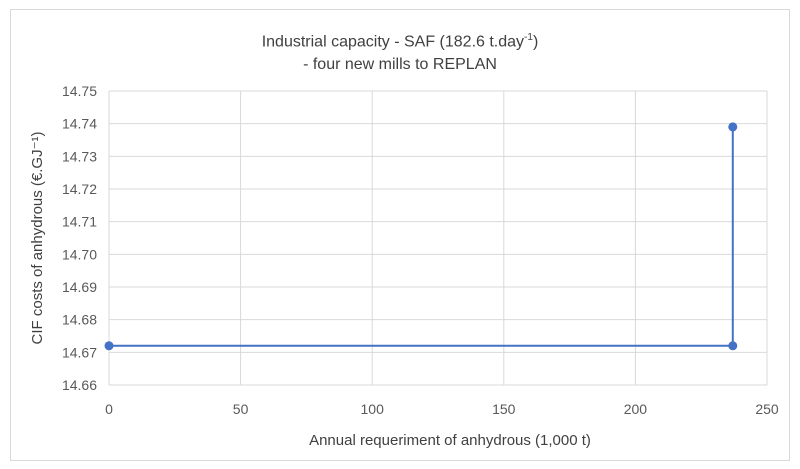 The height and width of the screenshot is (469, 800). Describe the element at coordinates (400, 65) in the screenshot. I see `chart-title-line-2: - four new mills to REPLAN` at that location.